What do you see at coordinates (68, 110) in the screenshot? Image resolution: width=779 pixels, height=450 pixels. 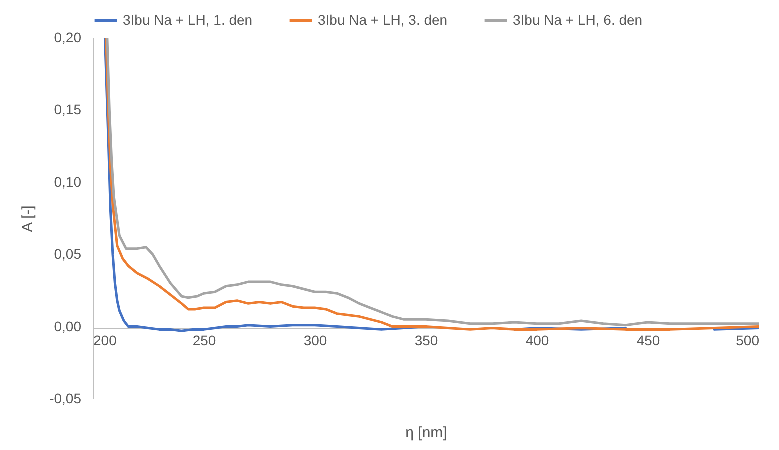 I see `y-tick-label: 0,15` at bounding box center [68, 110].